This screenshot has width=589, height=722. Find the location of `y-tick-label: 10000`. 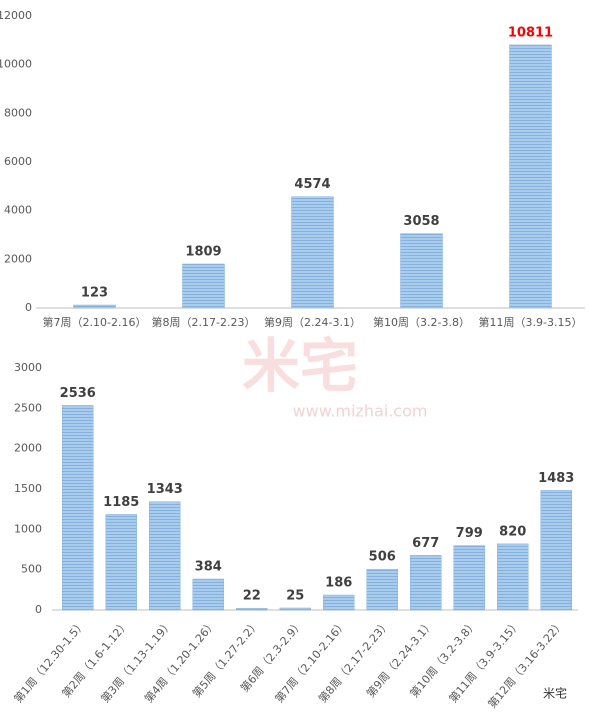

y-tick-label: 10000 is located at coordinates (16, 64).